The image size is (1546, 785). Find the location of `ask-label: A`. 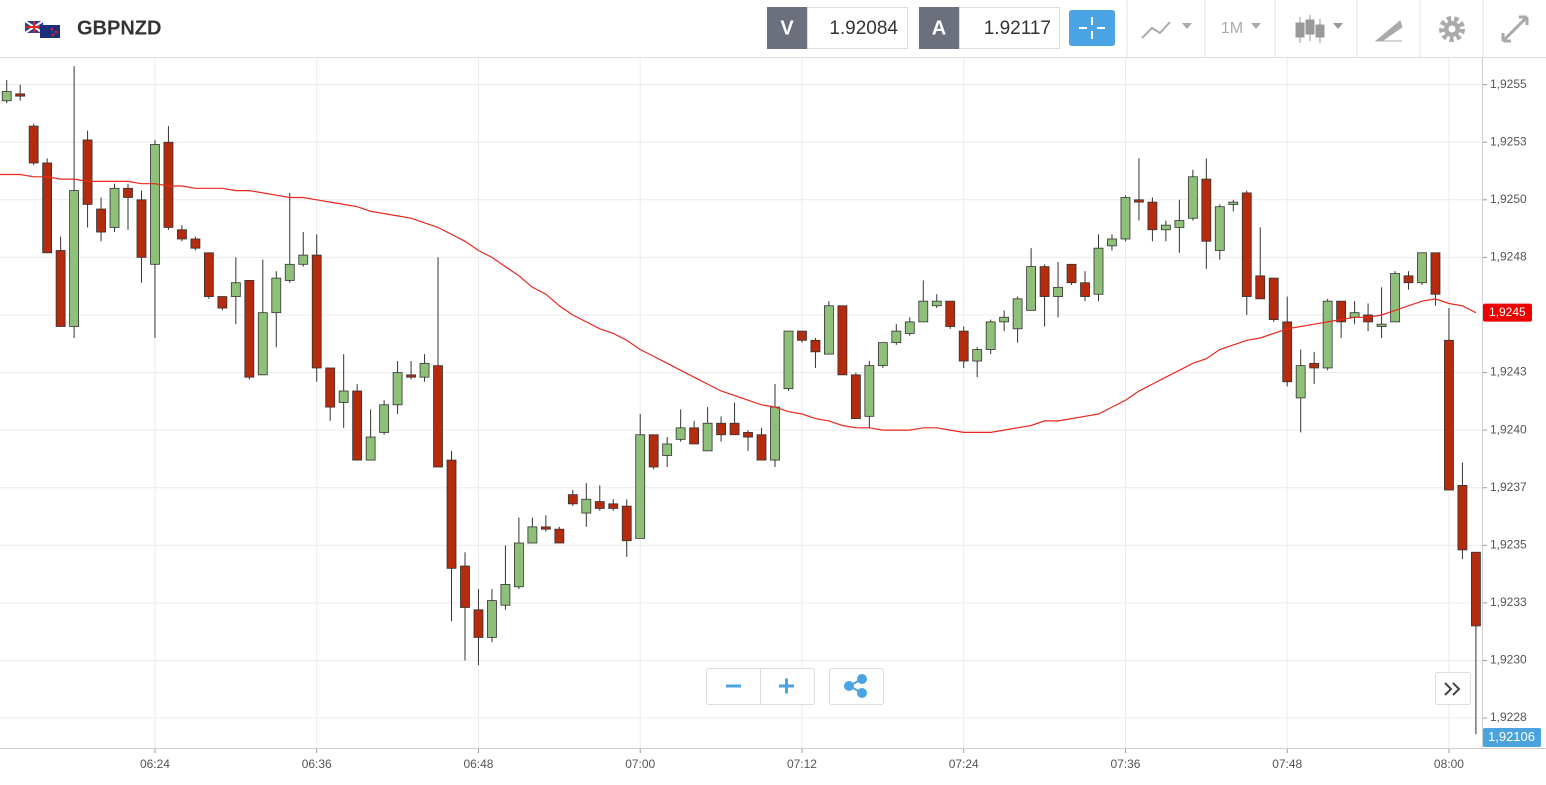

ask-label: A is located at coordinates (939, 28).